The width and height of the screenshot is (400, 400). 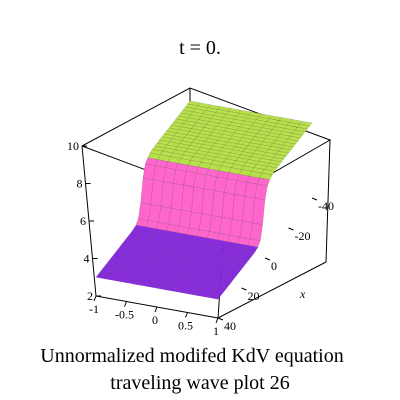 I want to click on y-tick-label: 0.5, so click(x=185, y=326).